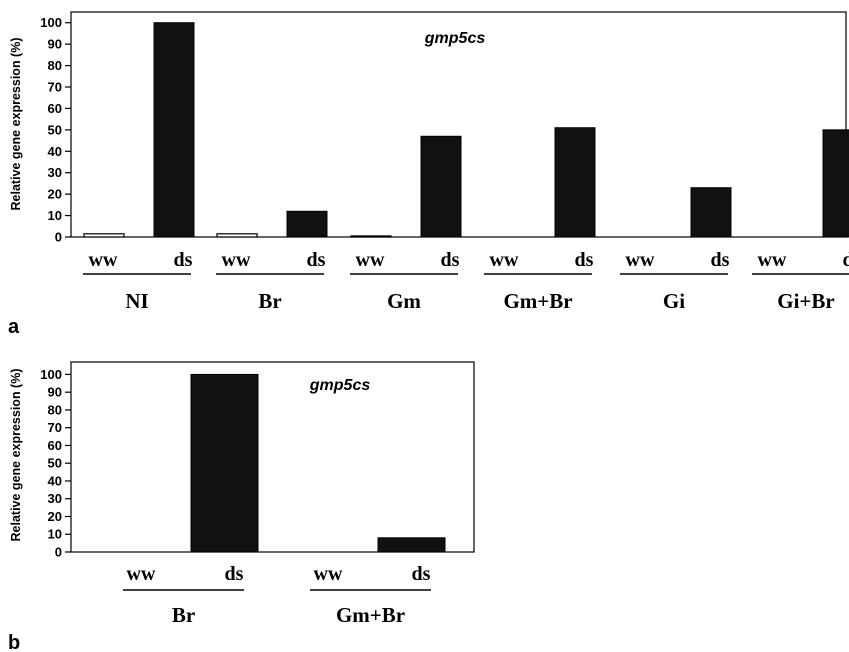 The image size is (849, 652). What do you see at coordinates (14, 642) in the screenshot?
I see `panel-letter: b` at bounding box center [14, 642].